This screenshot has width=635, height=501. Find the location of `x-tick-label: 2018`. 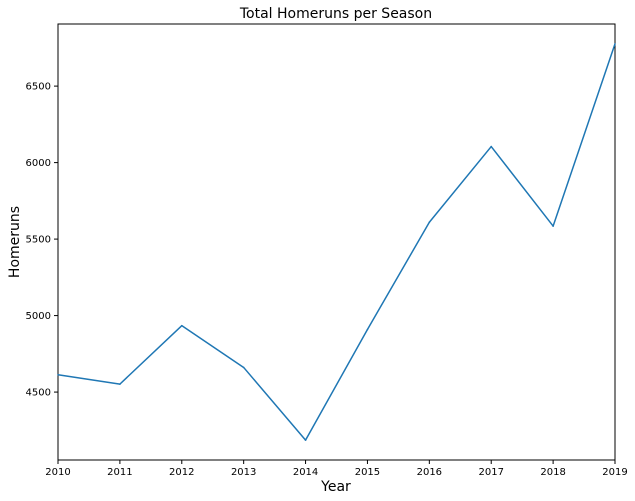

x-tick-label: 2018 is located at coordinates (552, 472).